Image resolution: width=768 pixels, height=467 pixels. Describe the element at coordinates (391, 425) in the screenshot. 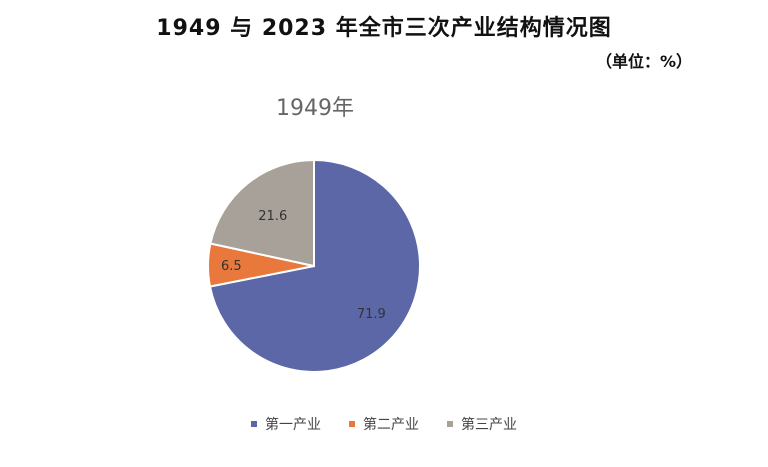

I see `legend-label-2: 第二产业` at that location.